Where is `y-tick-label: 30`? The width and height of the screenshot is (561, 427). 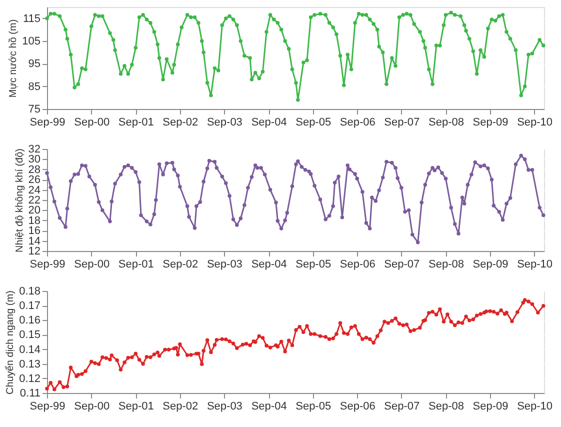
y-tick-label: 30 is located at coordinates (34, 160).